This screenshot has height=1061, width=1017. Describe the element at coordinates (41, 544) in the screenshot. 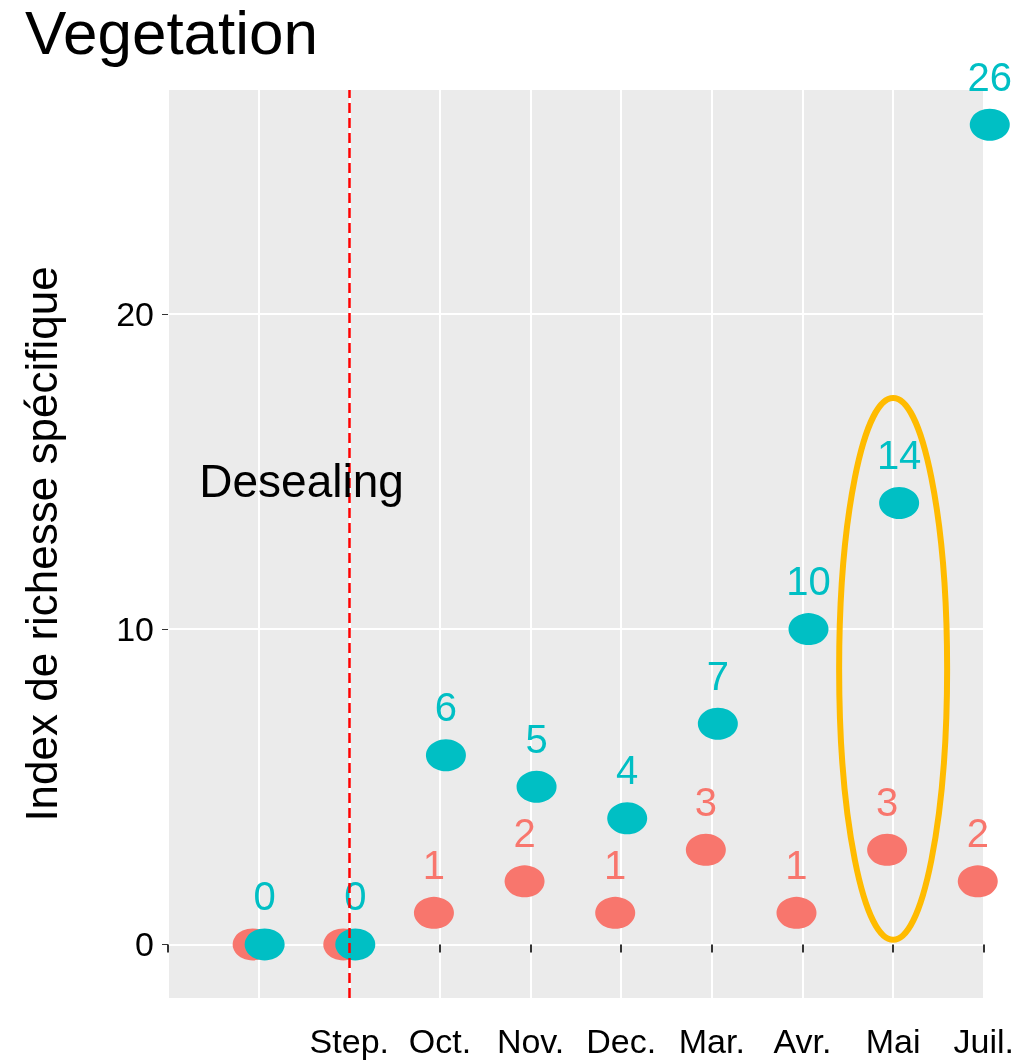

I see `y-axis-title: Index de richesse spécifique` at that location.